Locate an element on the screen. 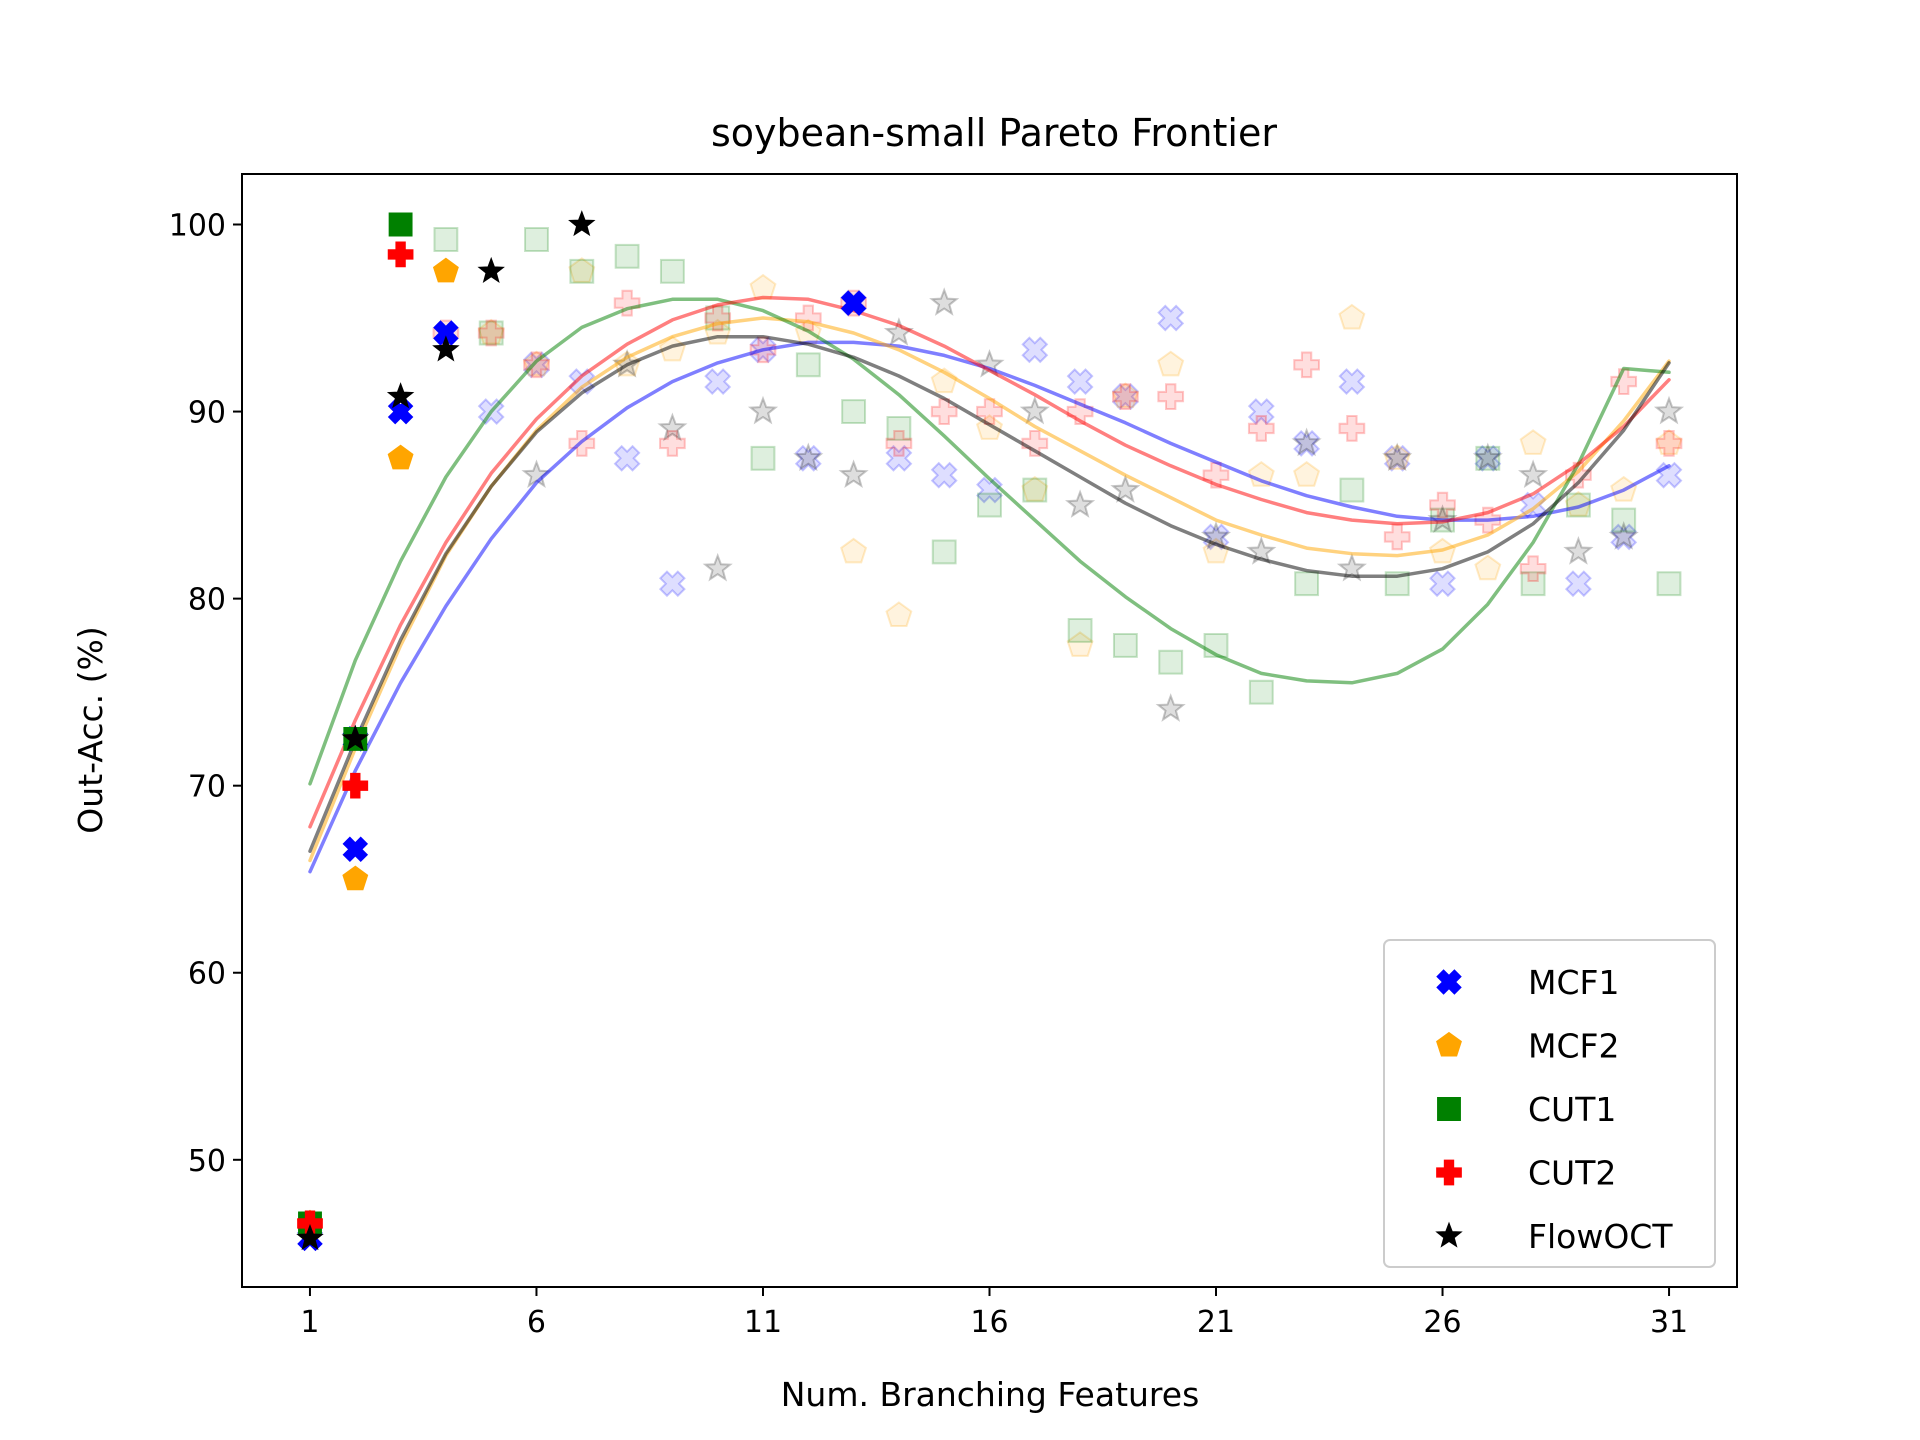 This screenshot has height=1440, width=1920. x-tick-label-16: 16 is located at coordinates (989, 1322).